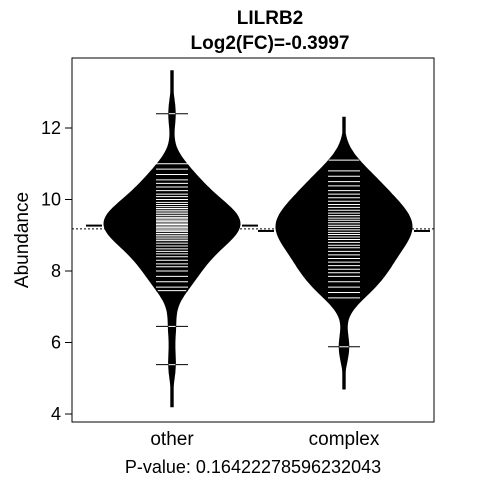 This screenshot has width=480, height=480. I want to click on y-tick-label: 8, so click(56, 271).